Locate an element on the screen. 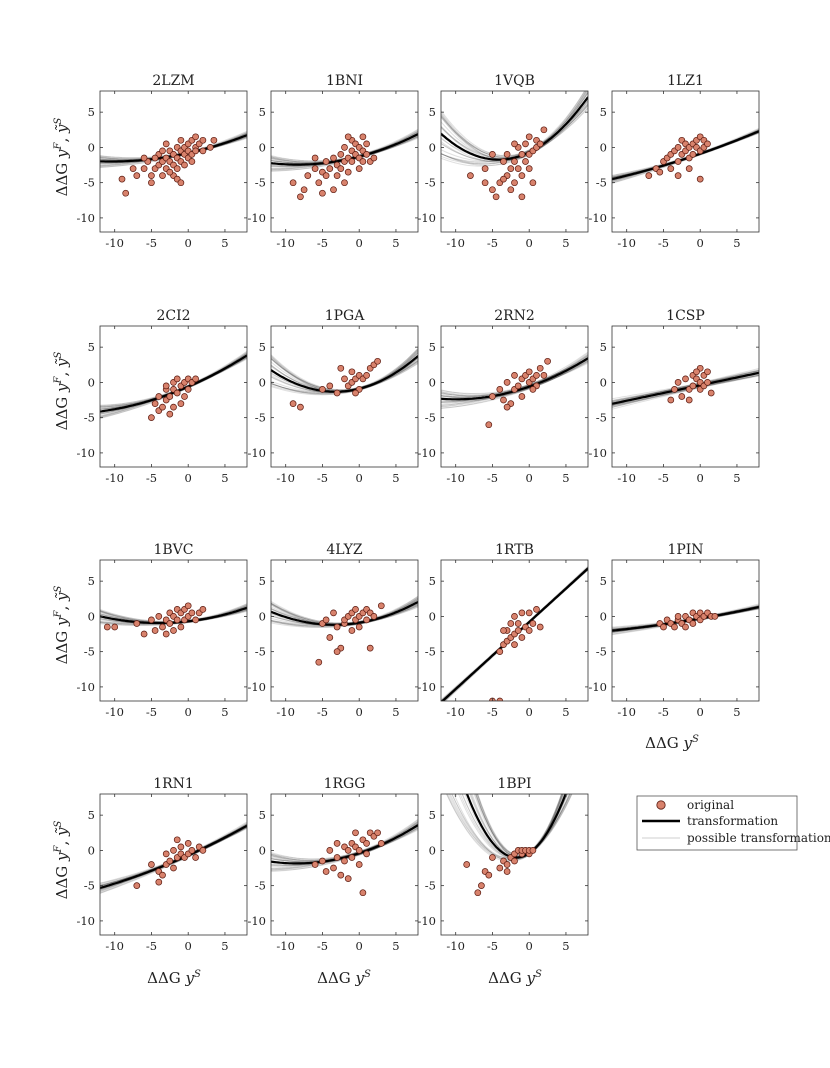  y-tick-label: -5 is located at coordinates (89, 652).